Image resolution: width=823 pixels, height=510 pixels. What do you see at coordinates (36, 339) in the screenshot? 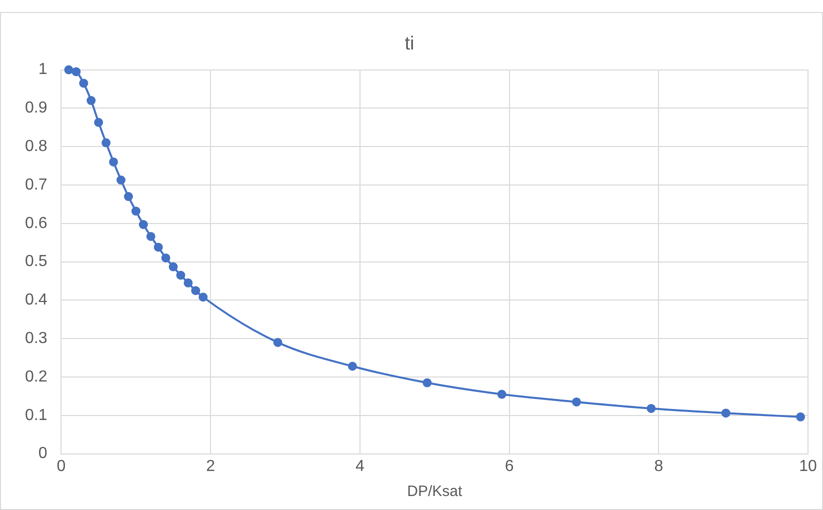
I see `y-tick-label: 0.3` at bounding box center [36, 339].